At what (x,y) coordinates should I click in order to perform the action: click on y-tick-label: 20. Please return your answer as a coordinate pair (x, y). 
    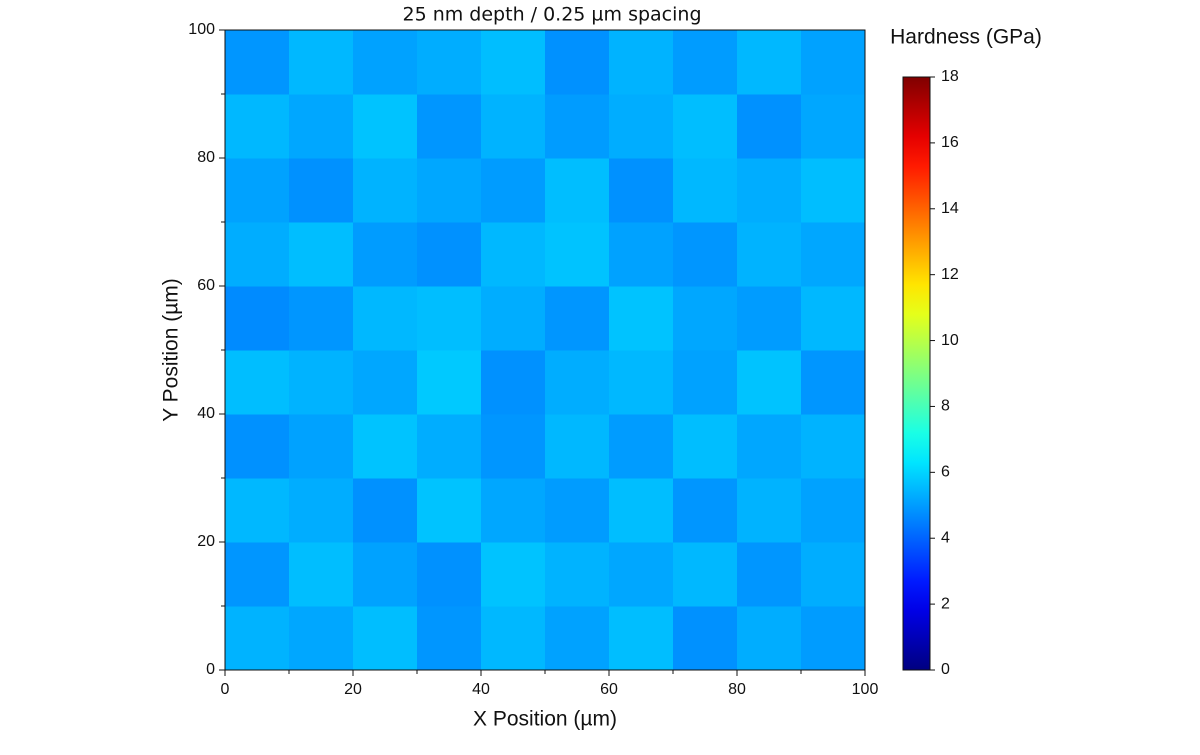
    Looking at the image, I should click on (206, 541).